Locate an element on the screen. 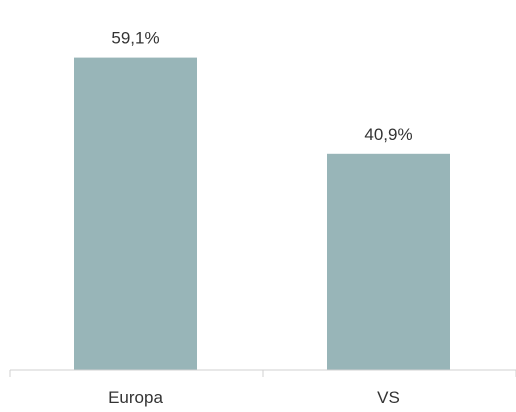 Image resolution: width=516 pixels, height=412 pixels. x-axis: Europa VS is located at coordinates (262, 388).